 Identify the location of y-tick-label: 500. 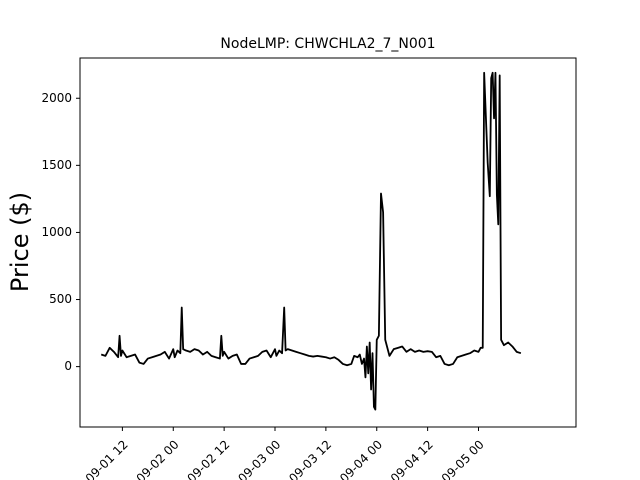
(60, 299).